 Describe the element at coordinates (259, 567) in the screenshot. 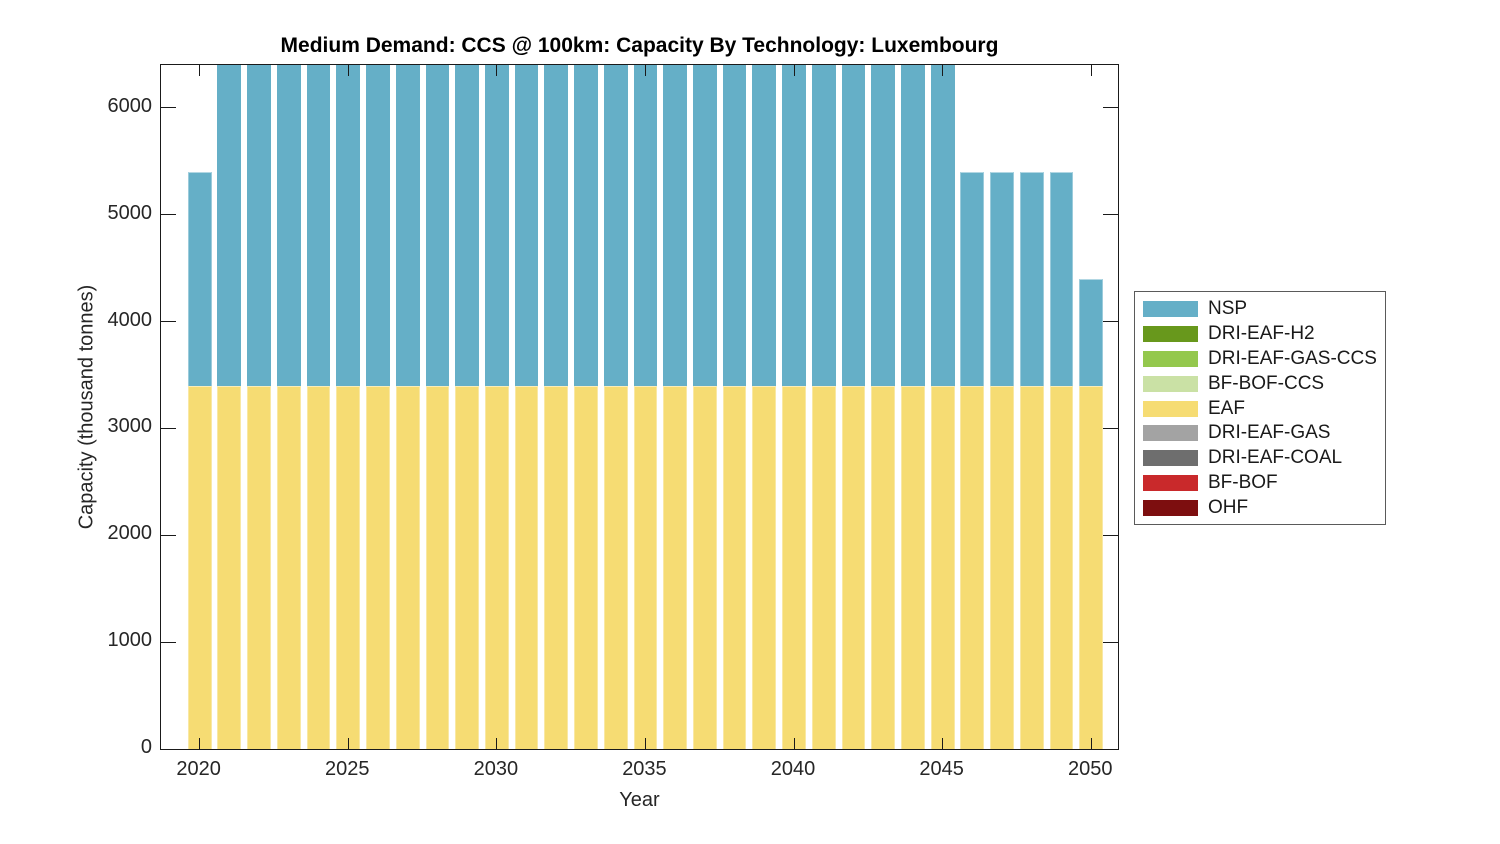

I see `bar-segment-eaf-2022` at that location.